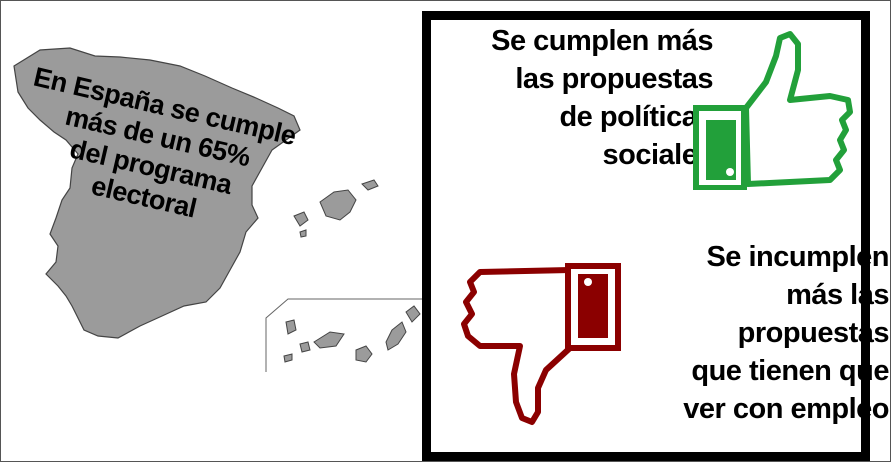 This screenshot has height=462, width=891. I want to click on la-palma-shape, so click(291, 327).